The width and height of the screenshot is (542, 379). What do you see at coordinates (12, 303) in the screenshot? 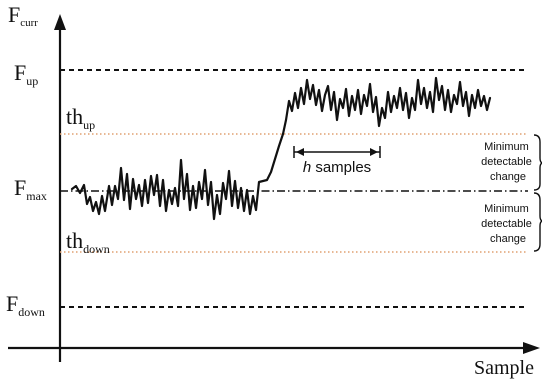
I see `f-down-label-main: F` at bounding box center [12, 303].